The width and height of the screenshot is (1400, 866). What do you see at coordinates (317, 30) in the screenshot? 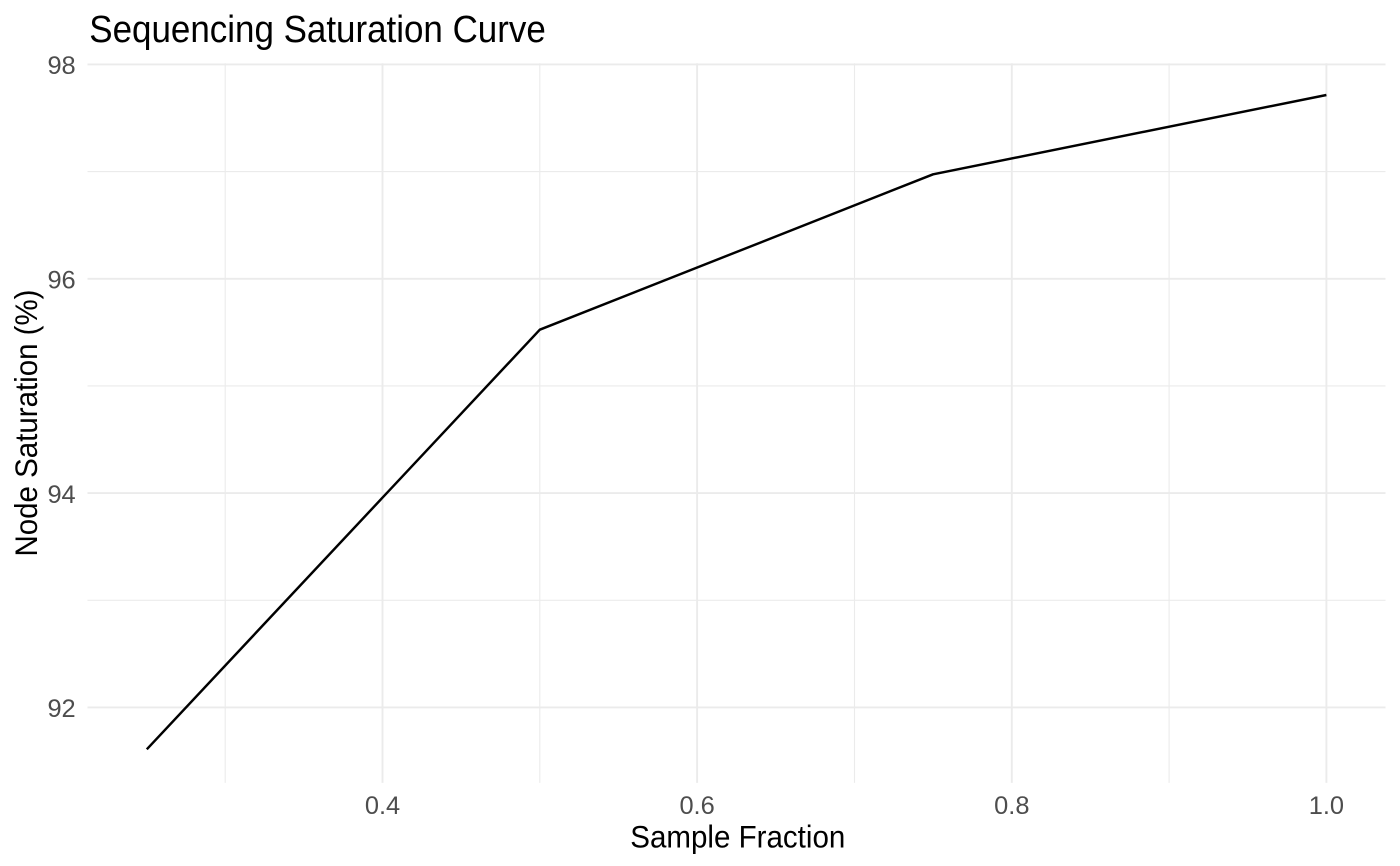
I see `svg-text: Sequencing Saturation Curve` at bounding box center [317, 30].